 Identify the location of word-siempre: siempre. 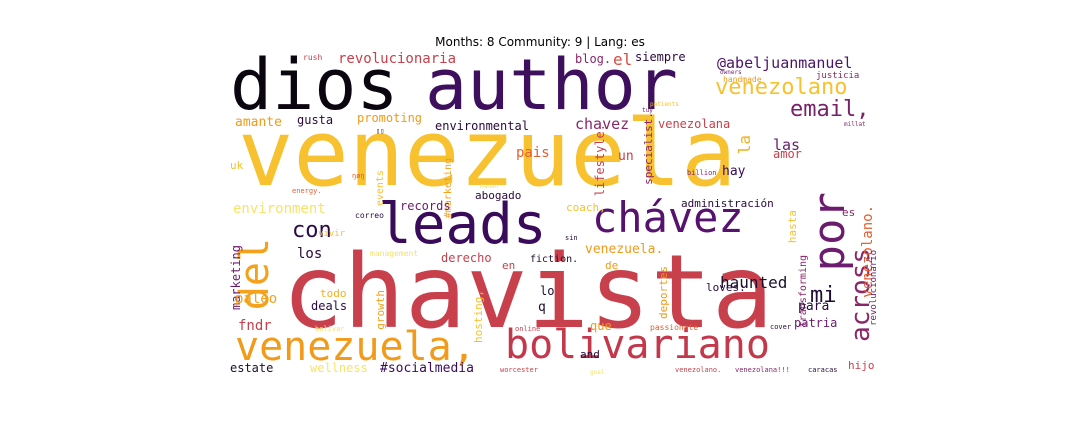
(660, 57).